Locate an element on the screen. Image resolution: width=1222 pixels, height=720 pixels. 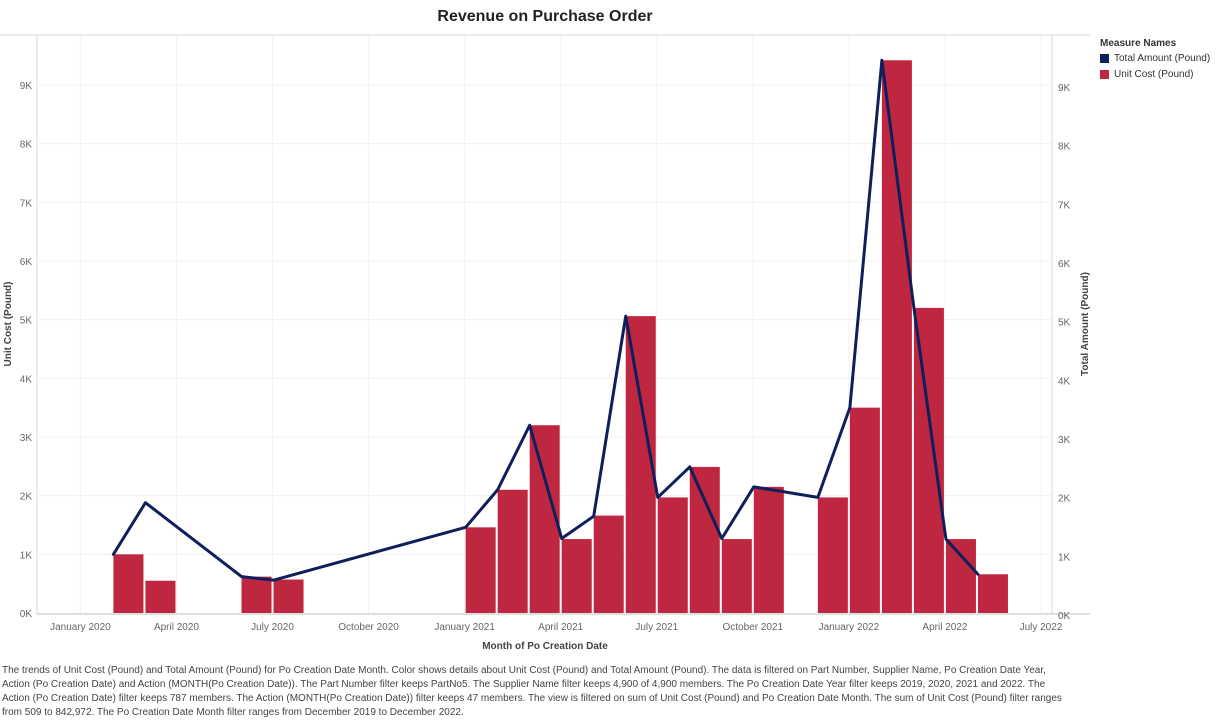
x-tick-label: January 2021 is located at coordinates (464, 627).